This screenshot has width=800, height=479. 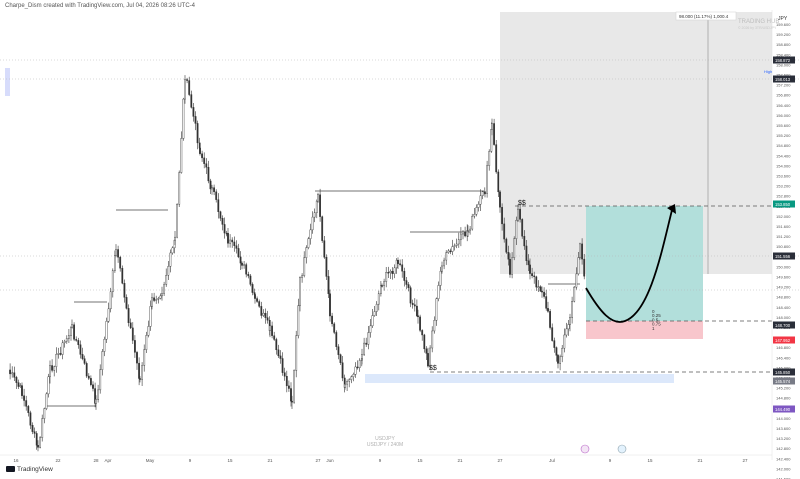 I want to click on price-tick-label: 159.200, so click(x=783, y=34).